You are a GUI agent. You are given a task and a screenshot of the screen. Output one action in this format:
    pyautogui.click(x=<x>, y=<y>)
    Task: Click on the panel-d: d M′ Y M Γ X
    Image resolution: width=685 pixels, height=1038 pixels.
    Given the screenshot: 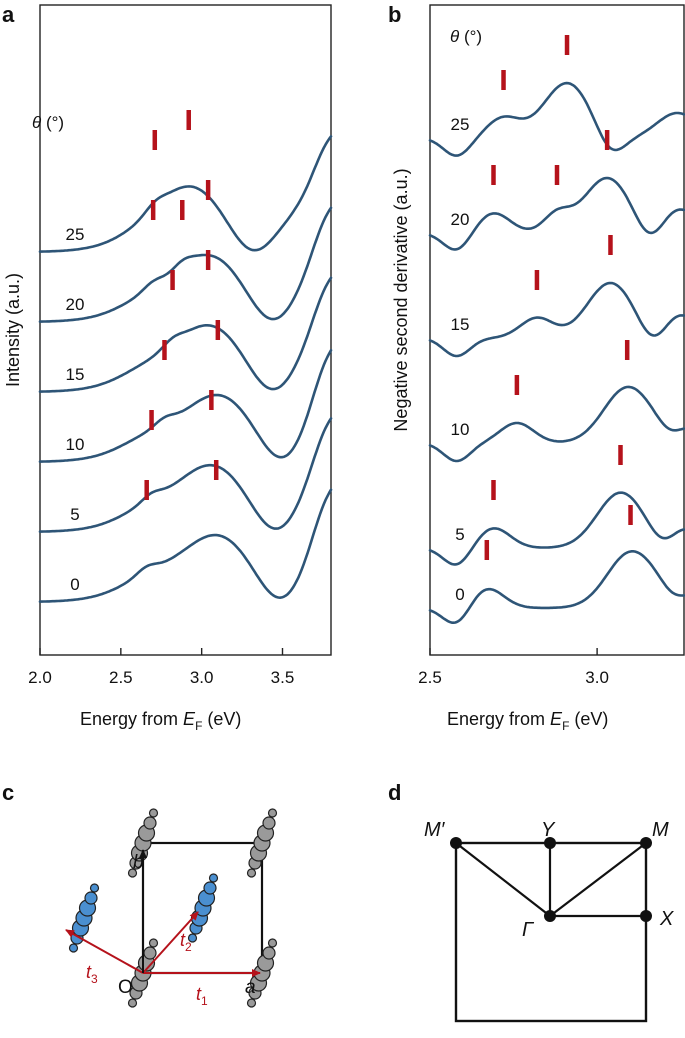 What is the action you would take?
    pyautogui.click(x=531, y=901)
    